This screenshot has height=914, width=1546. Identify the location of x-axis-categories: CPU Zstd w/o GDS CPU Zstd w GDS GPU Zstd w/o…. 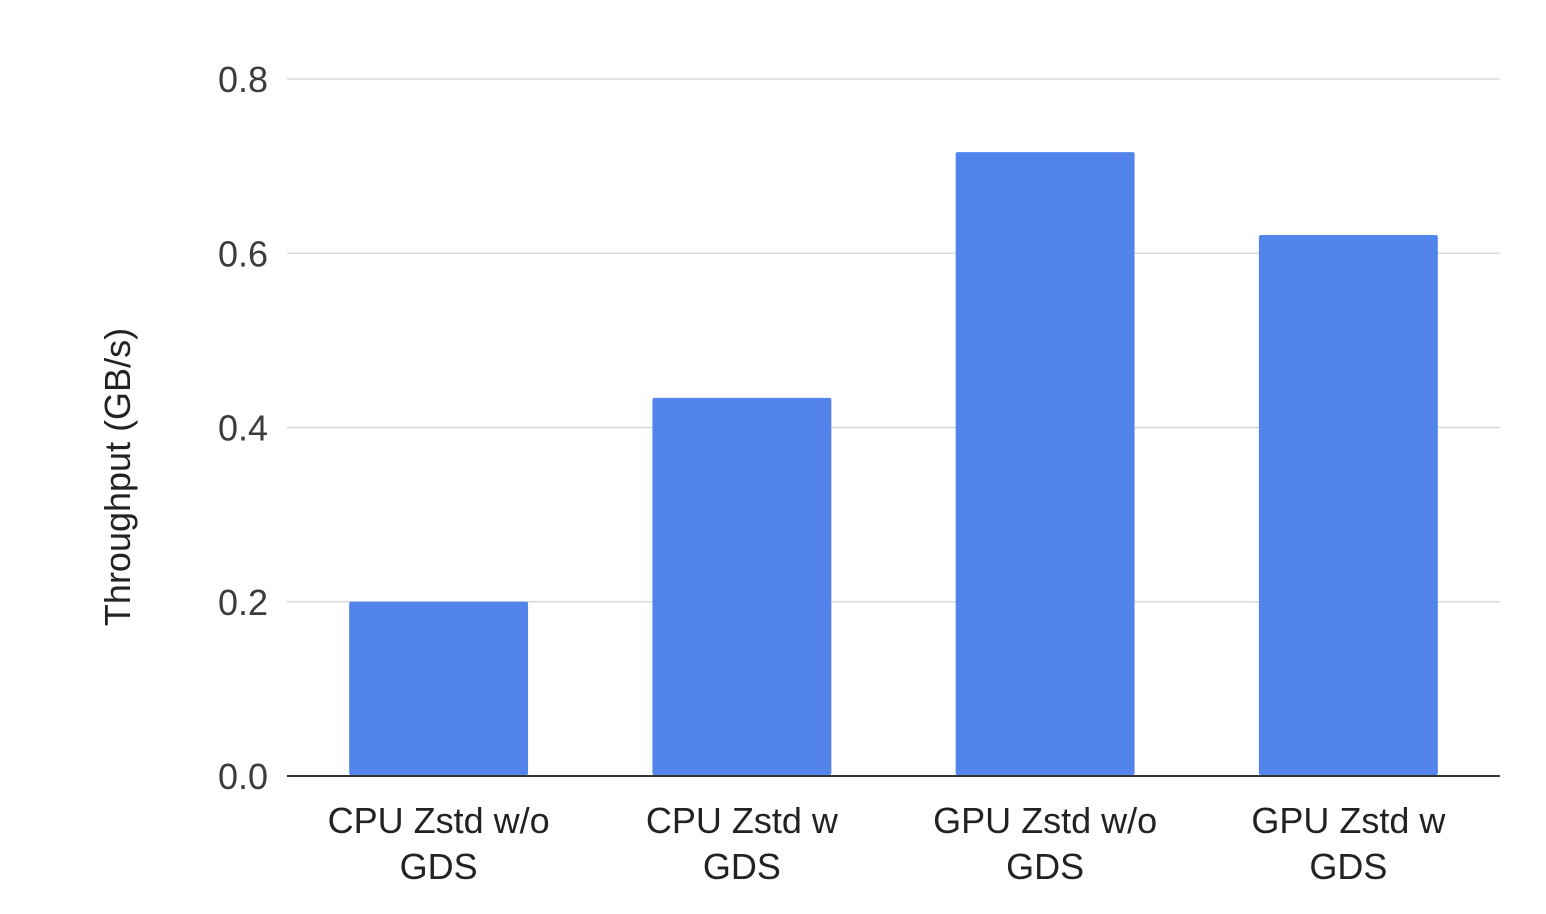
(887, 843).